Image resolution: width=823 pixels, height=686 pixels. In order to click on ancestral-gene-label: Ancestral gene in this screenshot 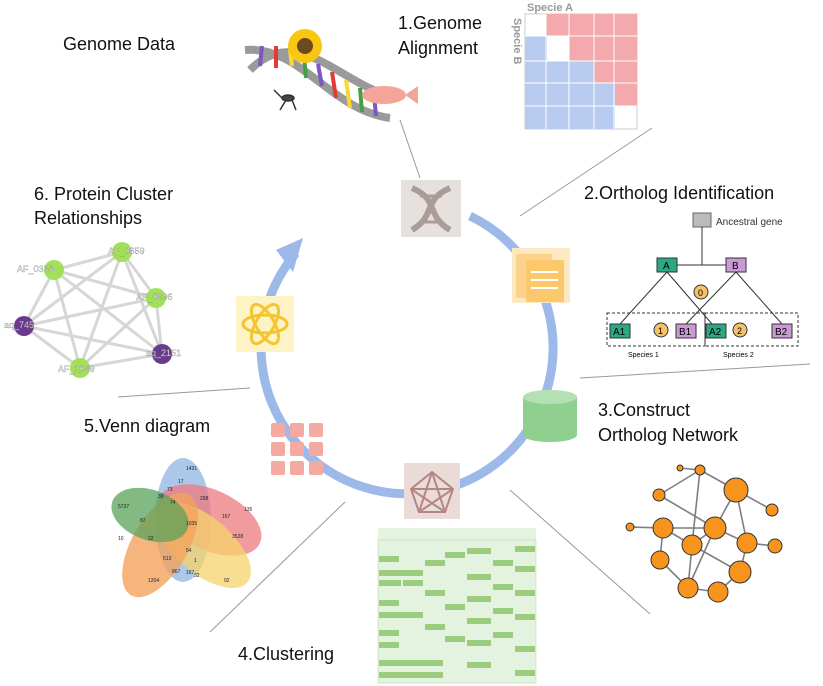, I will do `click(749, 222)`.